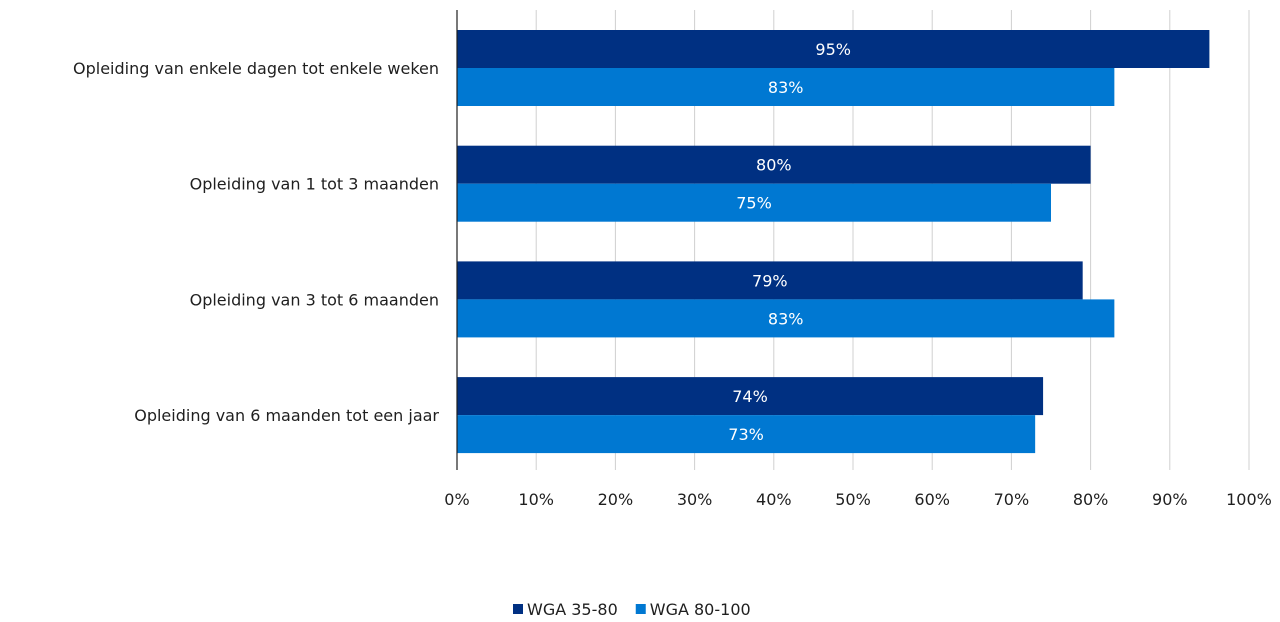 The height and width of the screenshot is (622, 1280). What do you see at coordinates (536, 499) in the screenshot?
I see `x-tick-label: 10%` at bounding box center [536, 499].